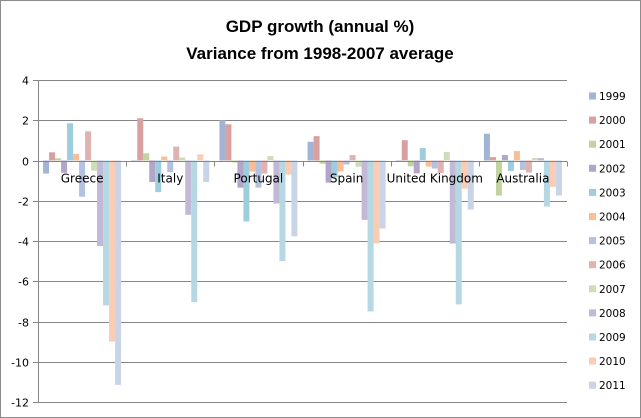  I want to click on bar-2005-australia, so click(522, 165).